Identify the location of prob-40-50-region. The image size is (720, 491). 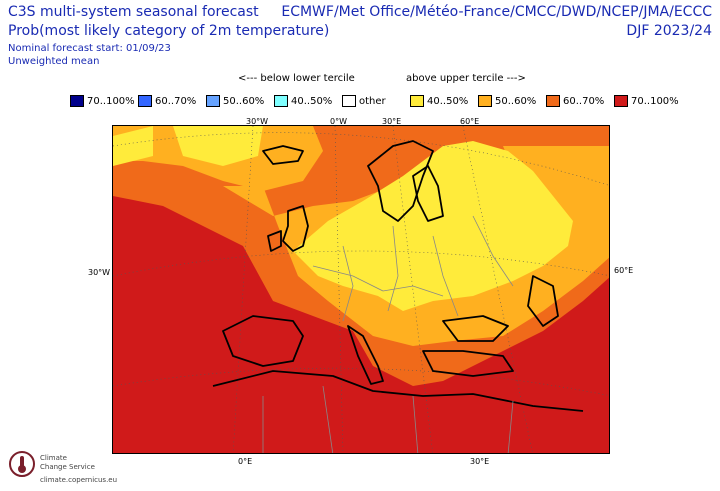
(433, 226).